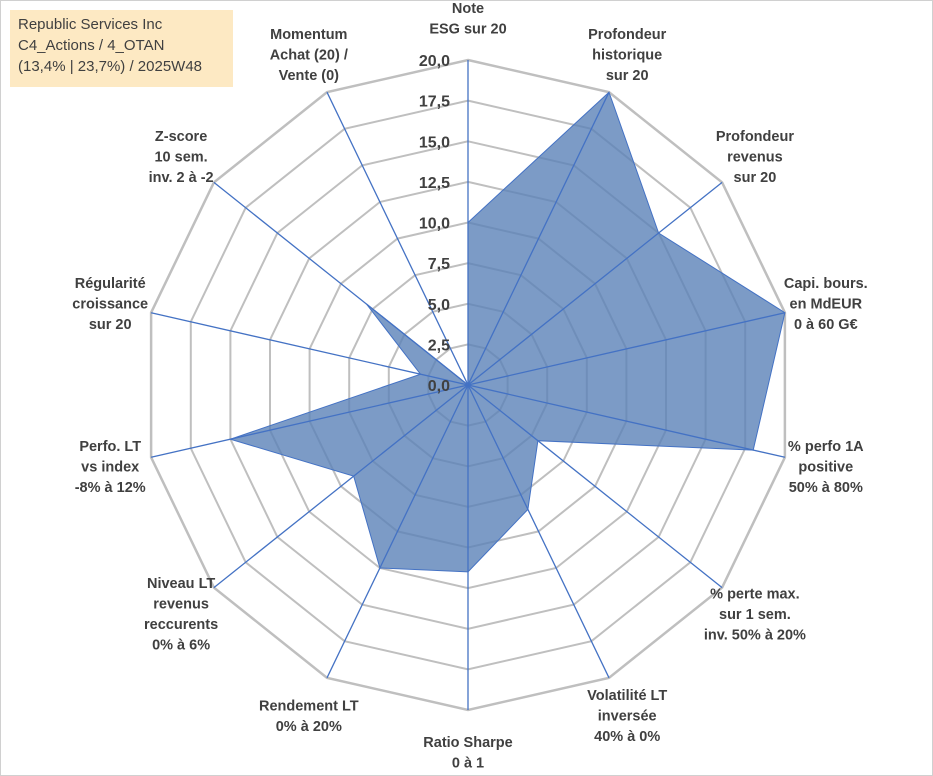 This screenshot has width=933, height=776. I want to click on axis-label-line: % perte max., so click(754, 594).